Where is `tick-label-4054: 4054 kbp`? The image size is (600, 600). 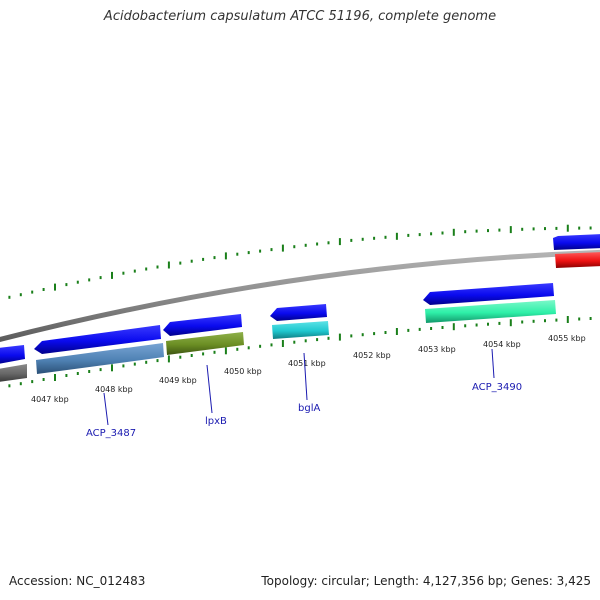
tick-label-4054: 4054 kbp is located at coordinates (502, 344).